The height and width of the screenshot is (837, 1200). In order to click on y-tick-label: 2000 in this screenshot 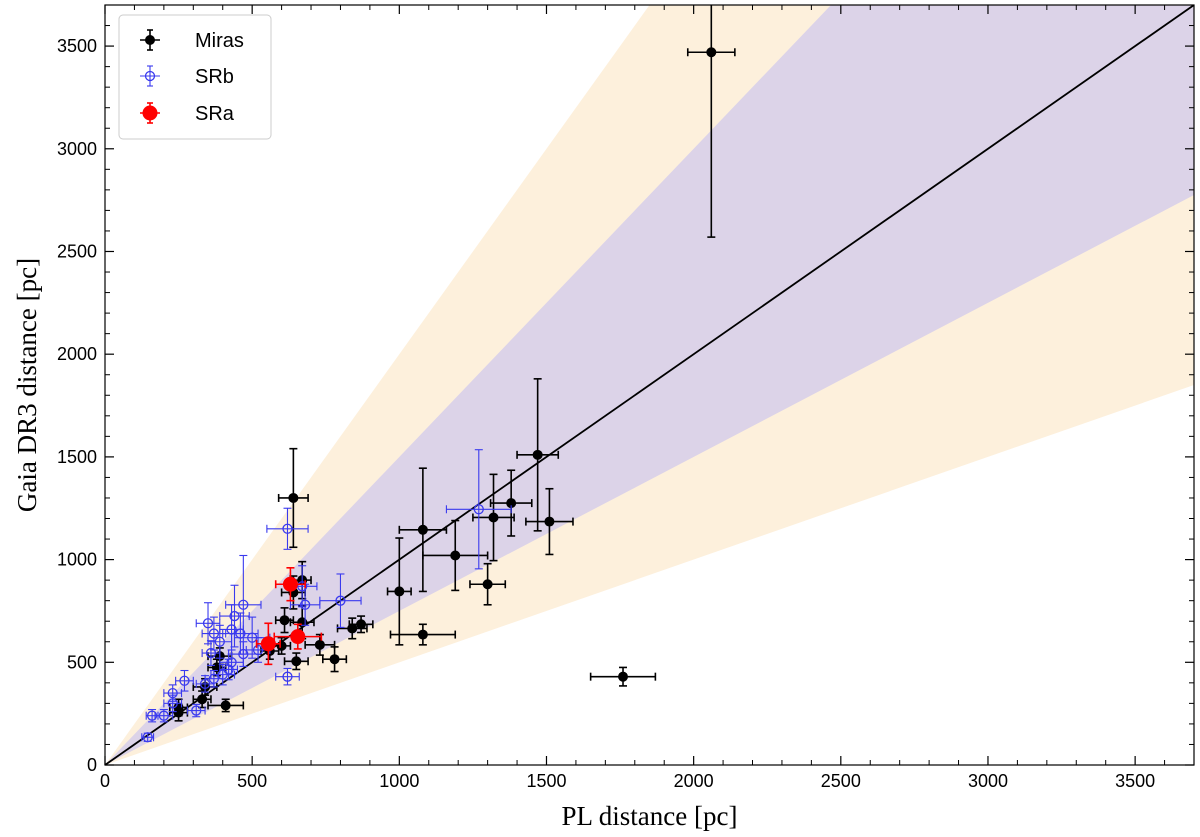, I will do `click(77, 354)`.